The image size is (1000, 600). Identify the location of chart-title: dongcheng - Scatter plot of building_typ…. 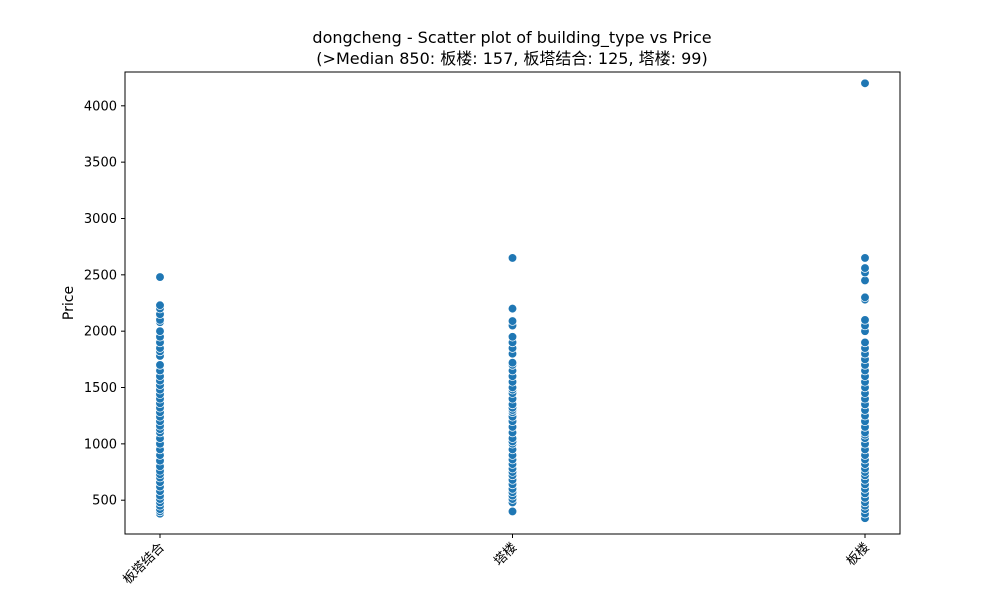
(511, 38).